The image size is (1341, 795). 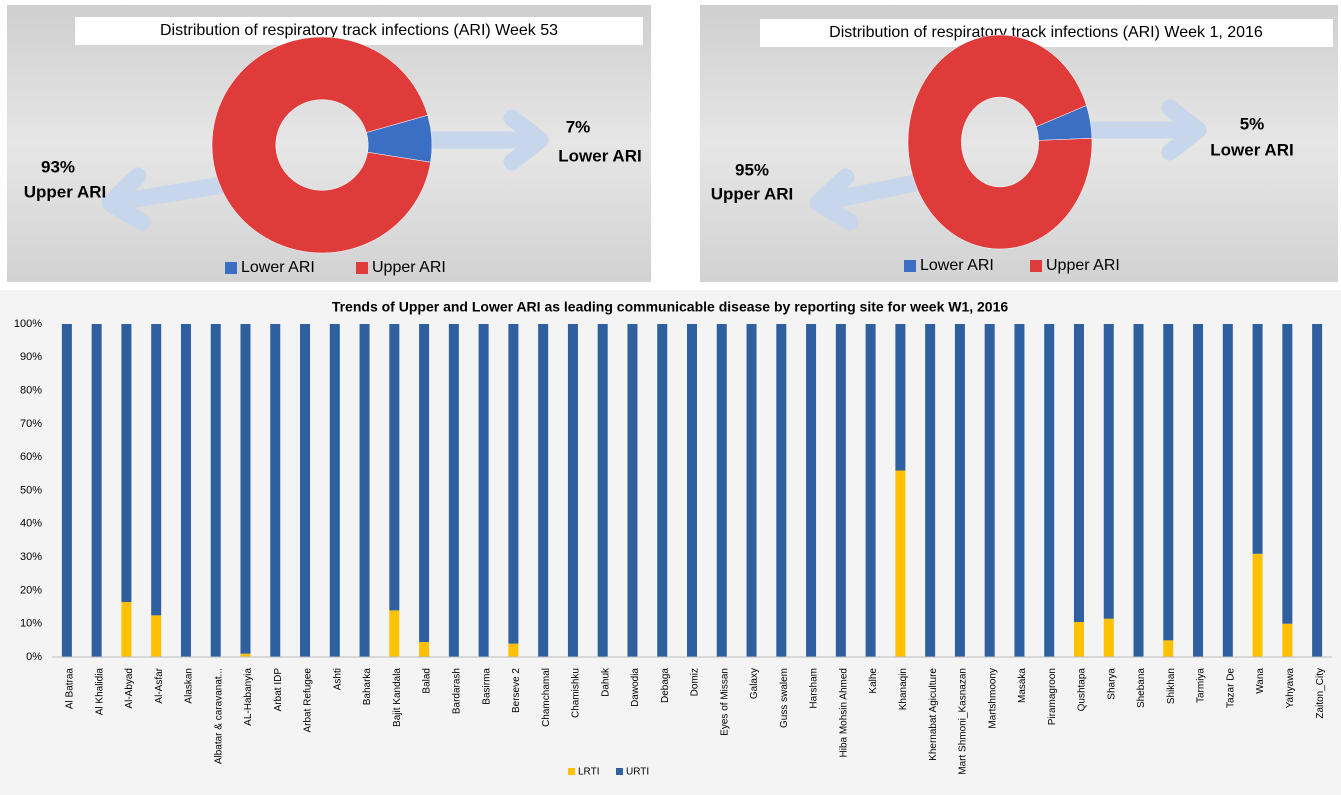 What do you see at coordinates (34, 657) in the screenshot?
I see `y-tick-label: 0%` at bounding box center [34, 657].